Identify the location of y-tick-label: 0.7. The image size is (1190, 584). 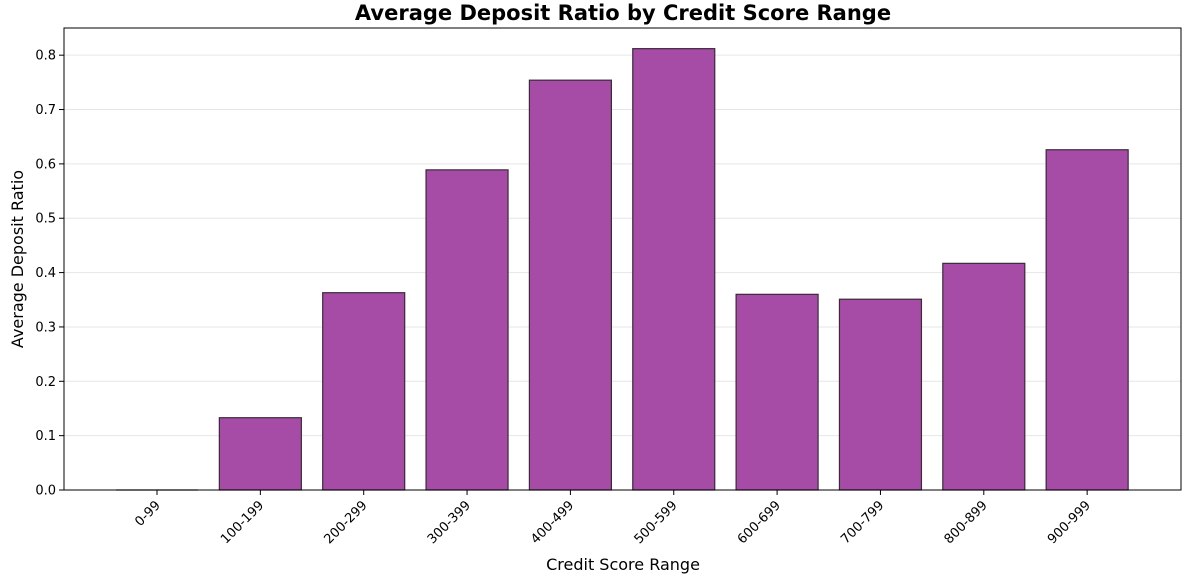
(45, 110).